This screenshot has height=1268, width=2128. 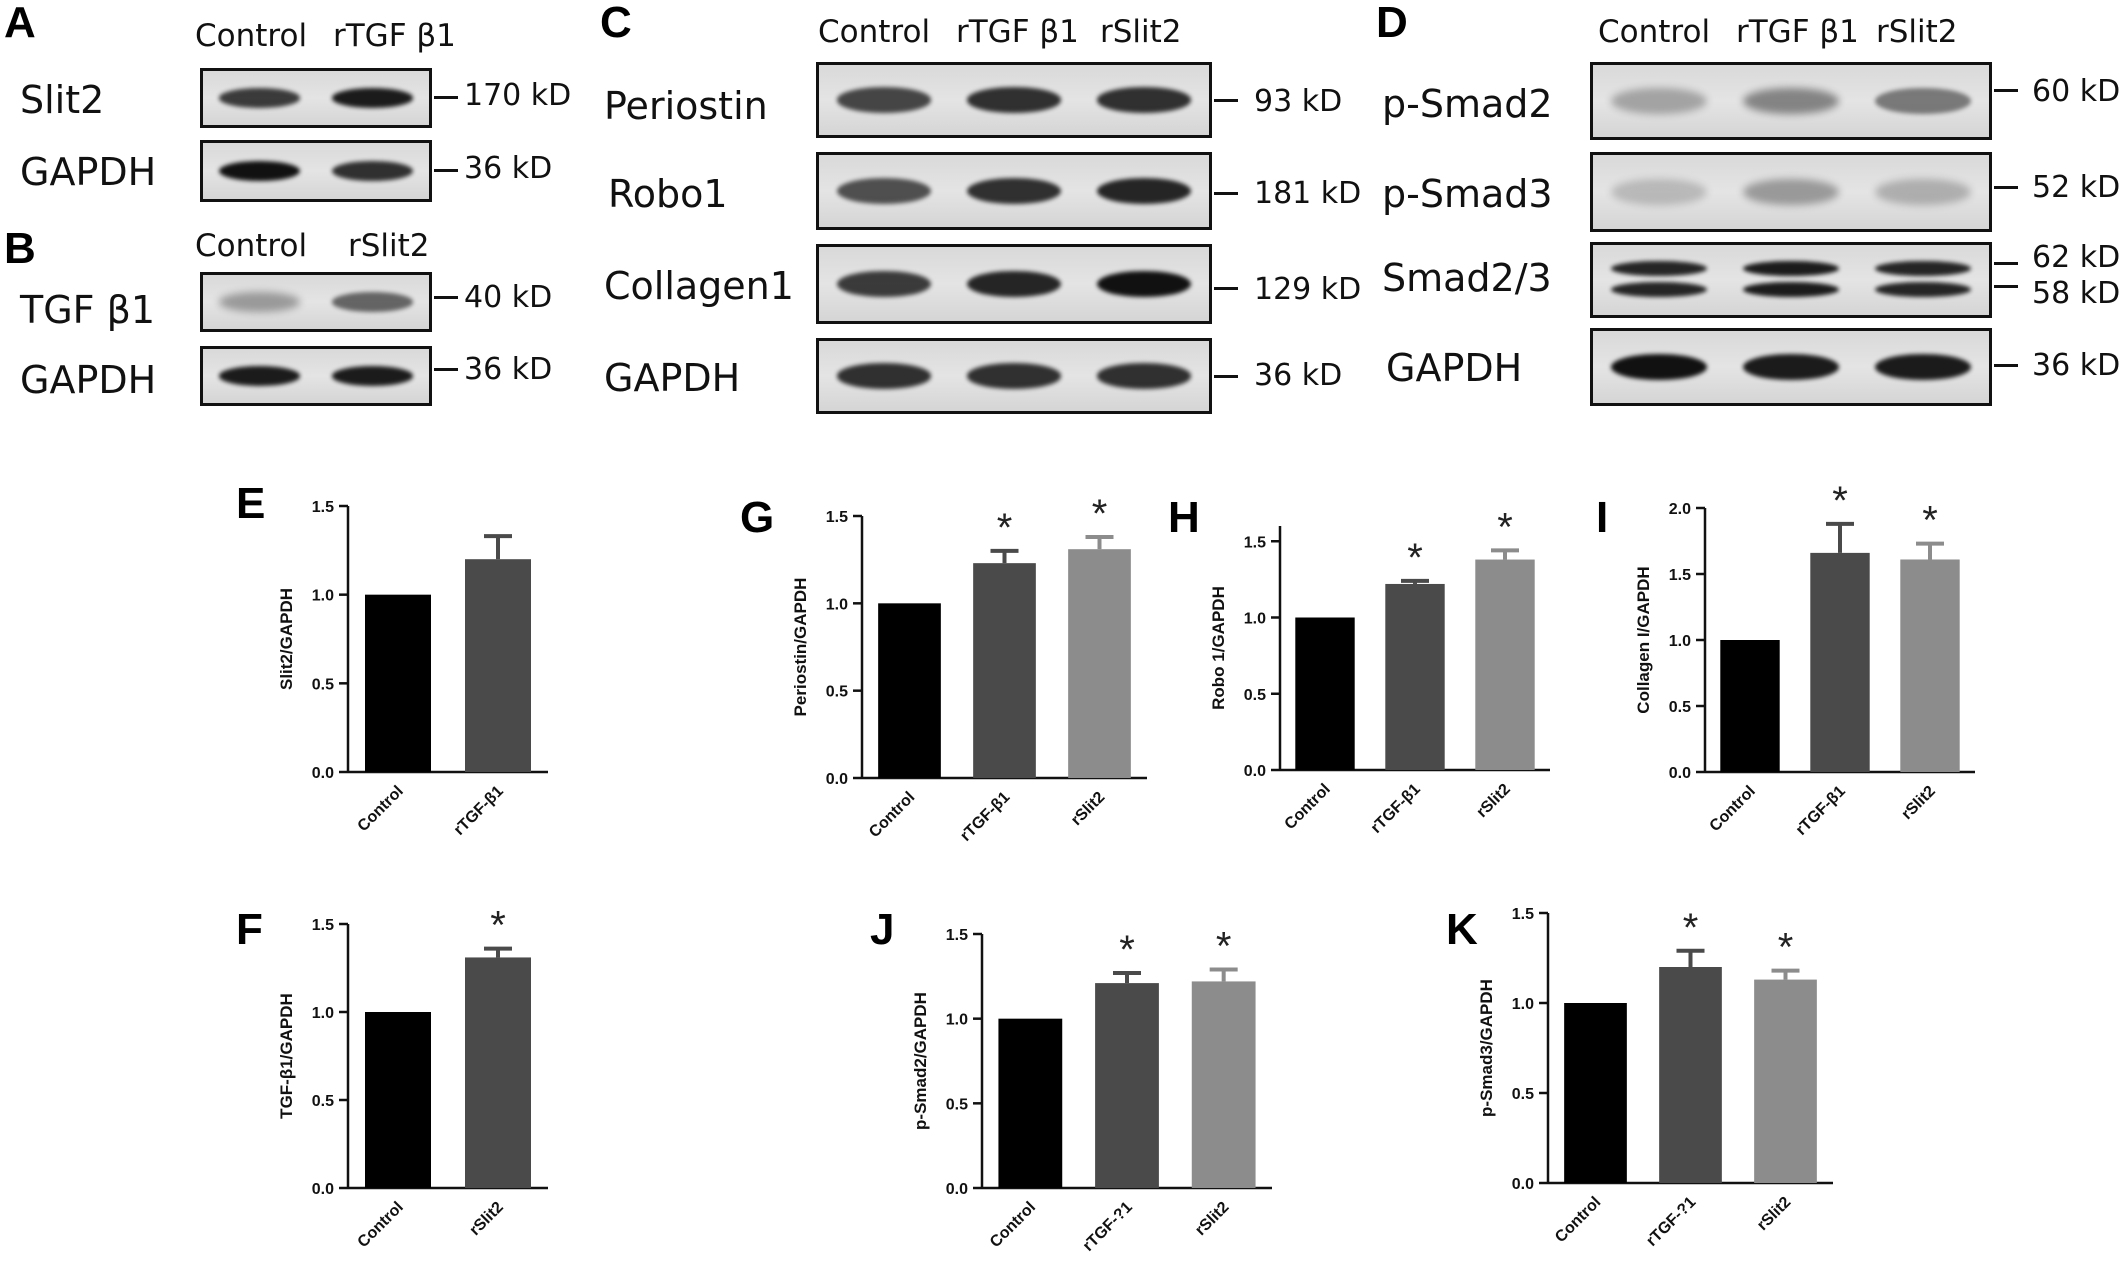 I want to click on col-label-a-control: Control, so click(x=251, y=36).